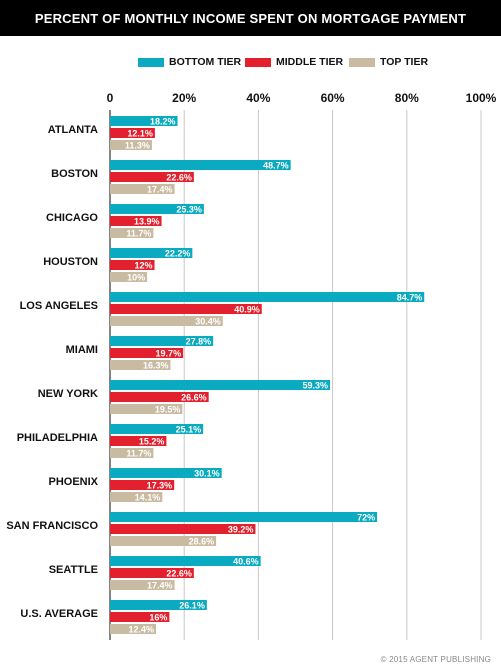 Image resolution: width=501 pixels, height=670 pixels. Describe the element at coordinates (151, 62) in the screenshot. I see `legend-swatch-bottom-tier` at that location.